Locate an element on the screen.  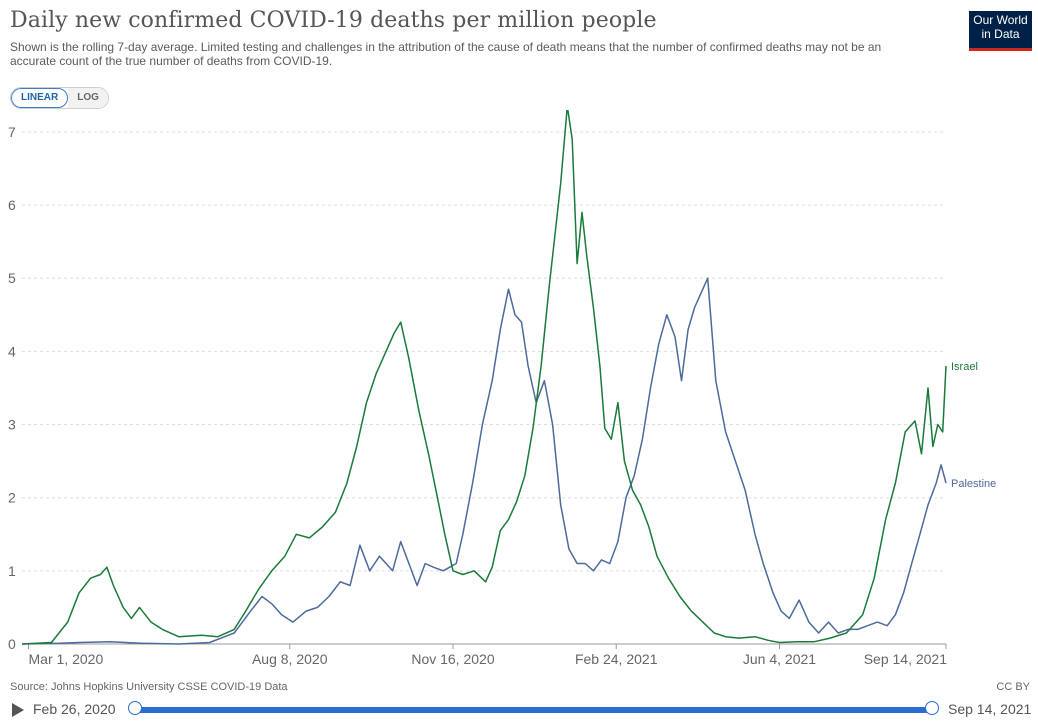
y-tick-label: 6 is located at coordinates (12, 205).